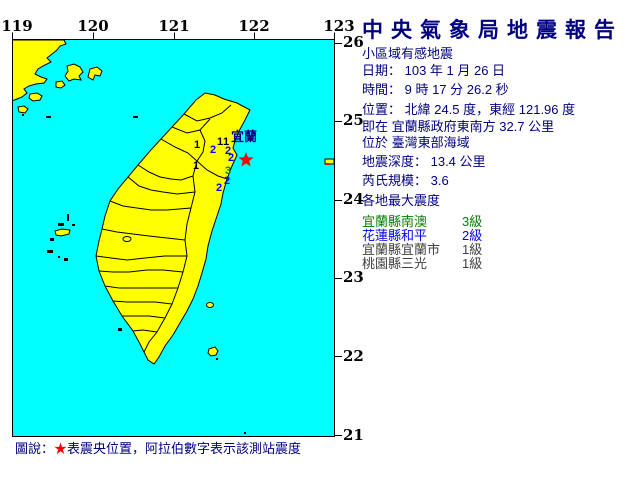 The image size is (640, 480). I want to click on intensity-place: 花蓮縣和平, so click(395, 235).